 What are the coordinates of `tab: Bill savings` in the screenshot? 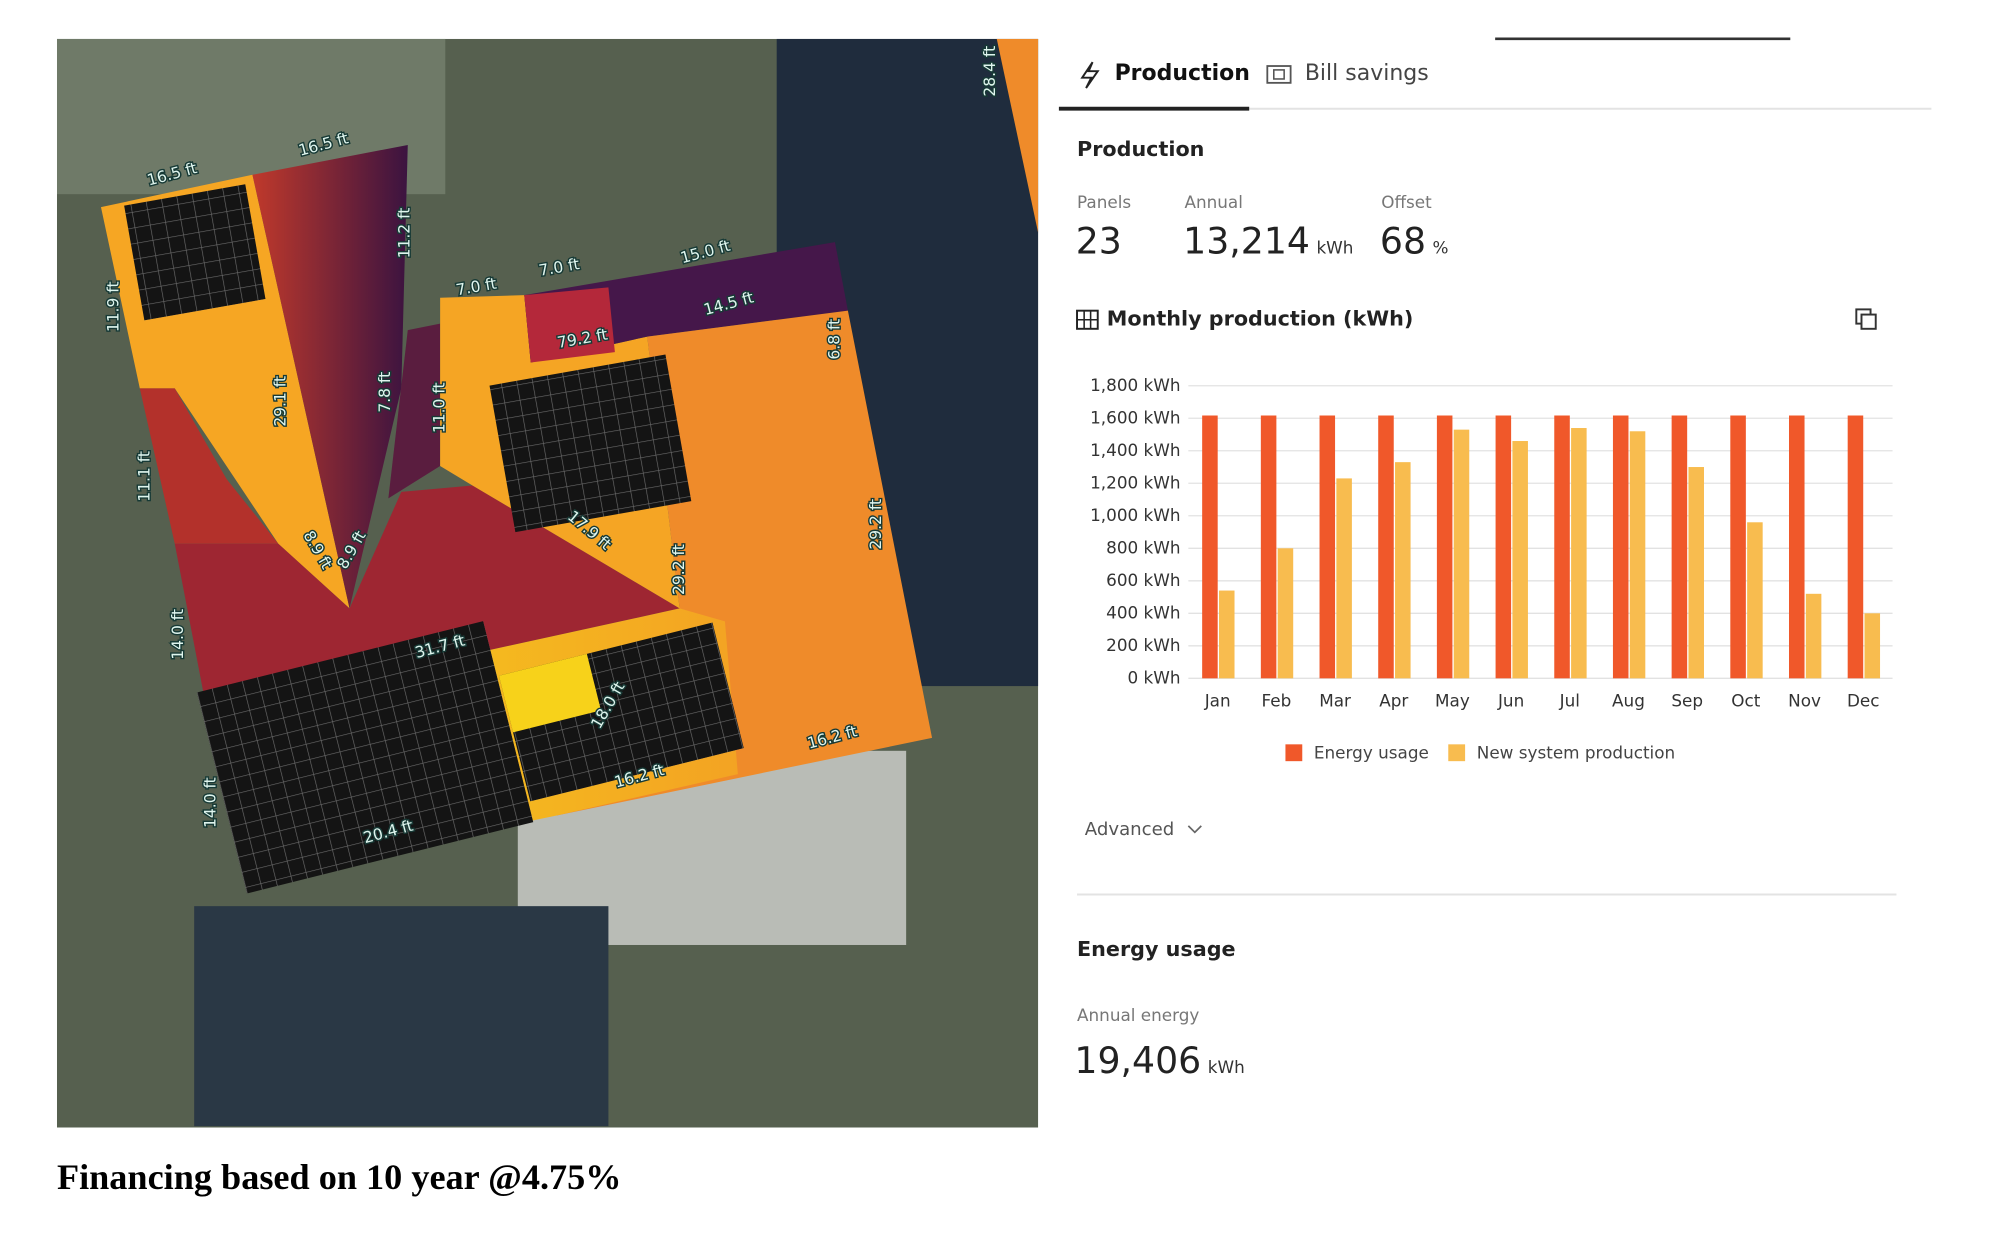 It's located at (1367, 73).